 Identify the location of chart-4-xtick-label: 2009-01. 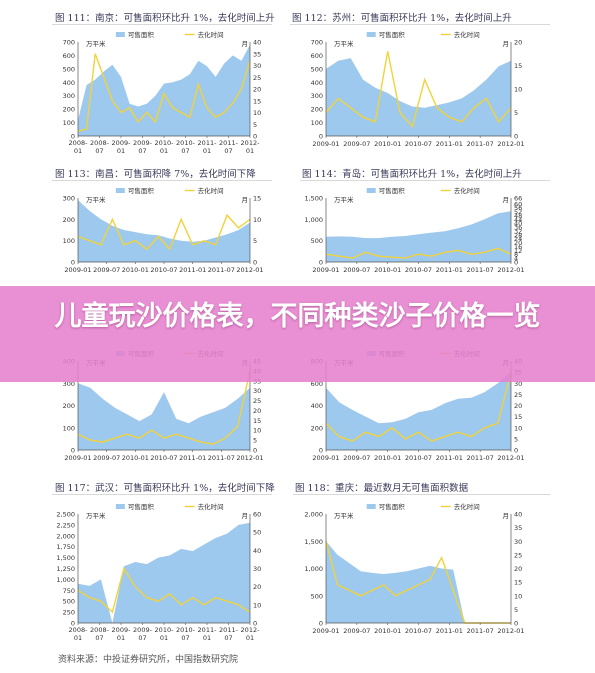
(325, 270).